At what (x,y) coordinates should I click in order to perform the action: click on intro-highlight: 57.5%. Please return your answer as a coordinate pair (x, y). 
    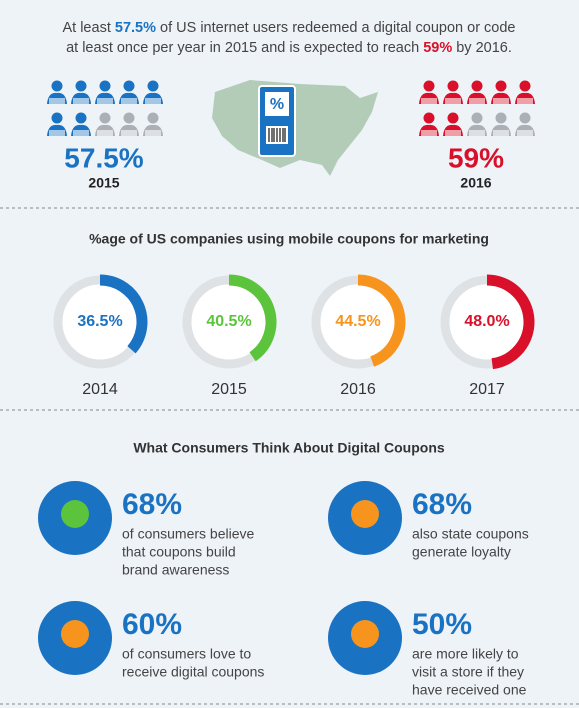
    Looking at the image, I should click on (135, 28).